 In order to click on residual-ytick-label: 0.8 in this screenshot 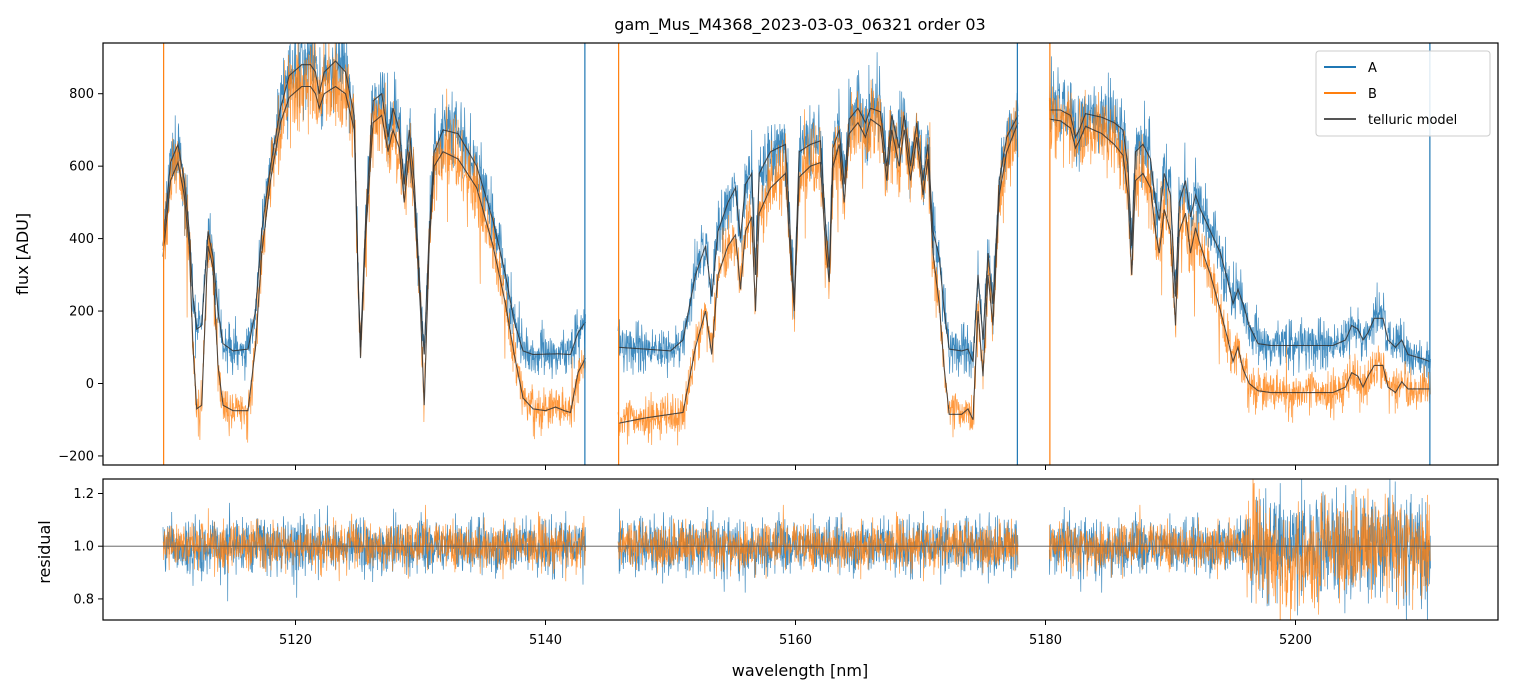, I will do `click(83, 599)`.